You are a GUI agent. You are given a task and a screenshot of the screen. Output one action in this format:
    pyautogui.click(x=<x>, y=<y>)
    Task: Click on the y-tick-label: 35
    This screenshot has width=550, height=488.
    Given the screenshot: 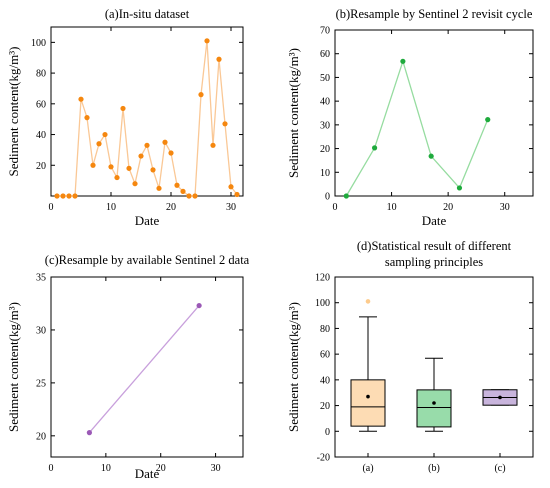 What is the action you would take?
    pyautogui.click(x=41, y=278)
    